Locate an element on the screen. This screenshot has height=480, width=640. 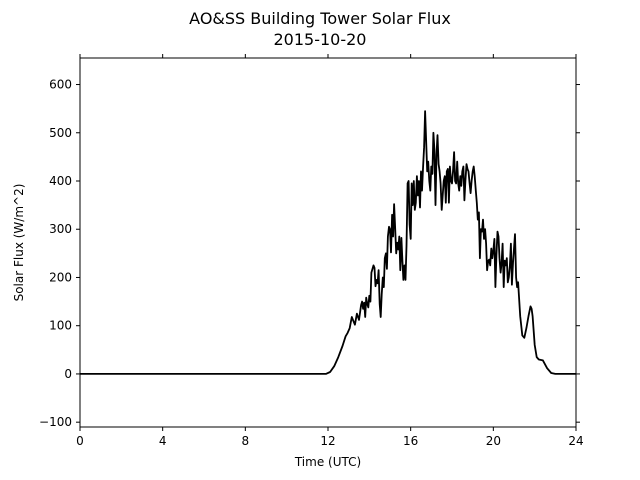
x-tick-label: 4 is located at coordinates (163, 441).